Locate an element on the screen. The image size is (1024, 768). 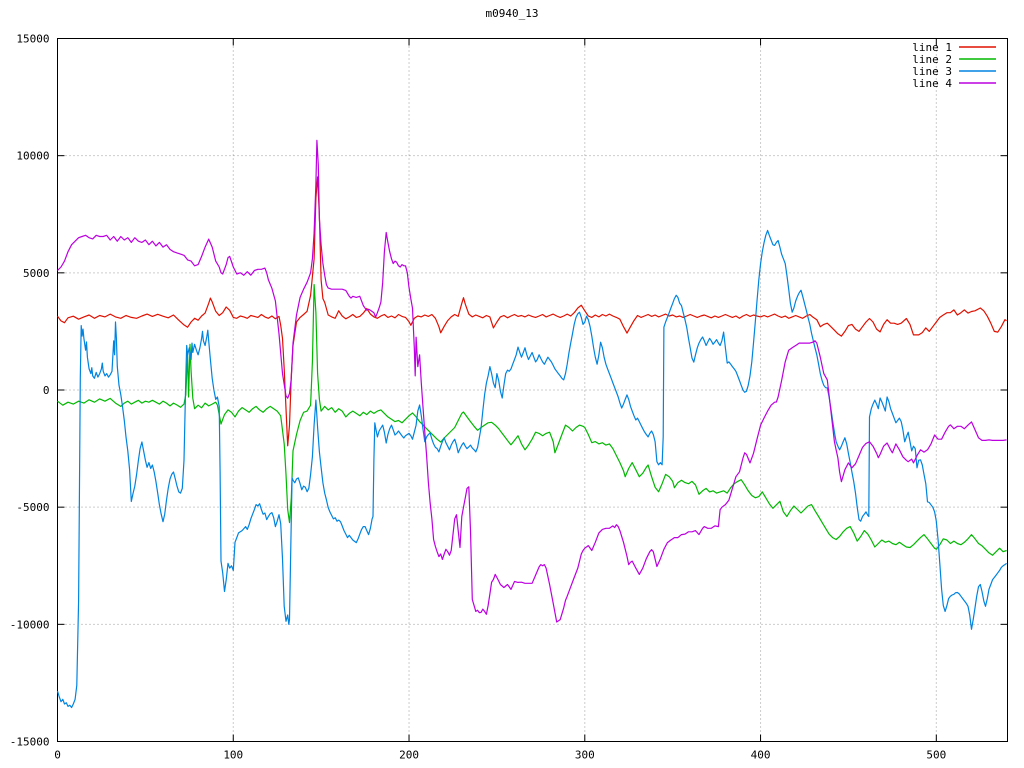
chart-title: m0940_13 is located at coordinates (512, 13).